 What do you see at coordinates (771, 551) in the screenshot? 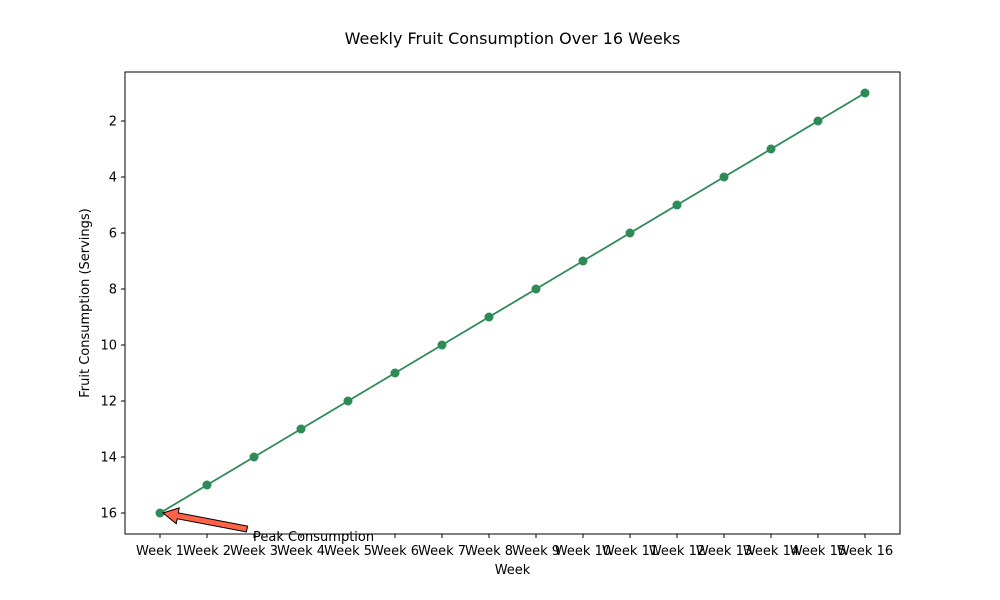
I see `x-tick-label: Week 14` at bounding box center [771, 551].